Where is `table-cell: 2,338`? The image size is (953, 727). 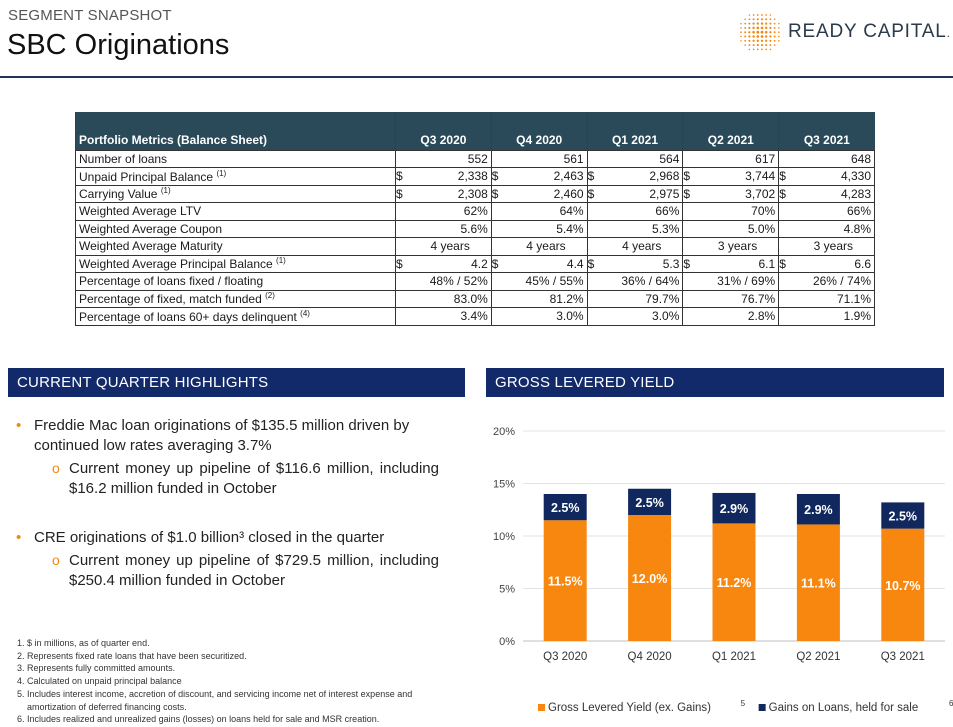 table-cell: 2,338 is located at coordinates (450, 176).